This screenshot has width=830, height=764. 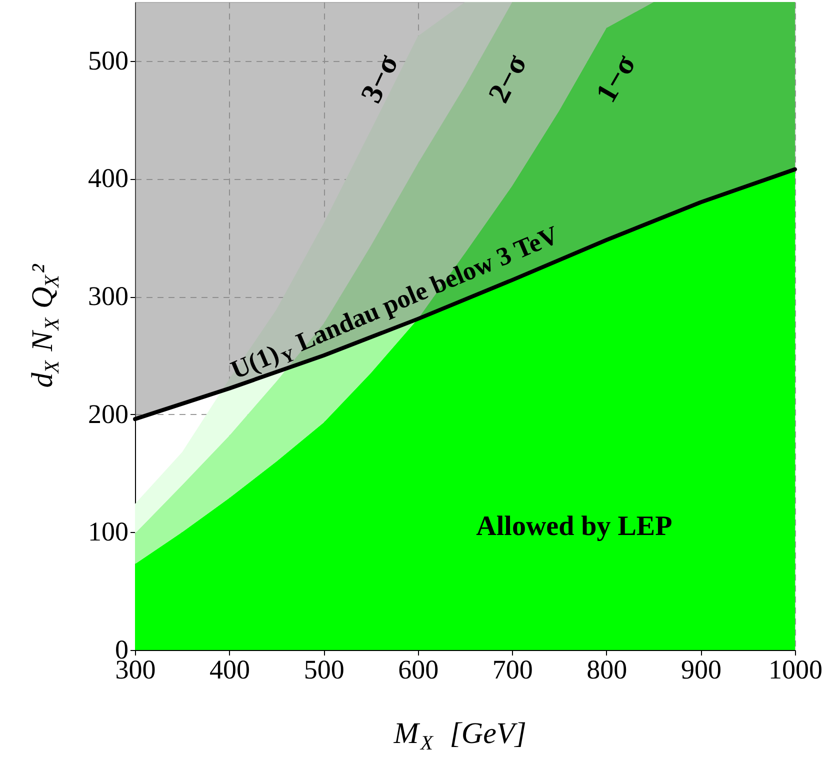 What do you see at coordinates (108, 178) in the screenshot?
I see `y-tick-label: 400` at bounding box center [108, 178].